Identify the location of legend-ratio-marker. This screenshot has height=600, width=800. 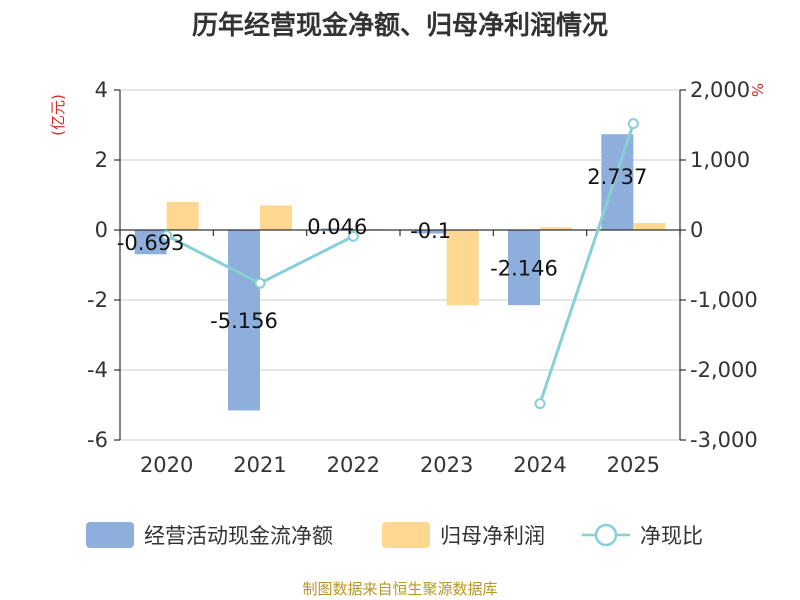
(606, 535).